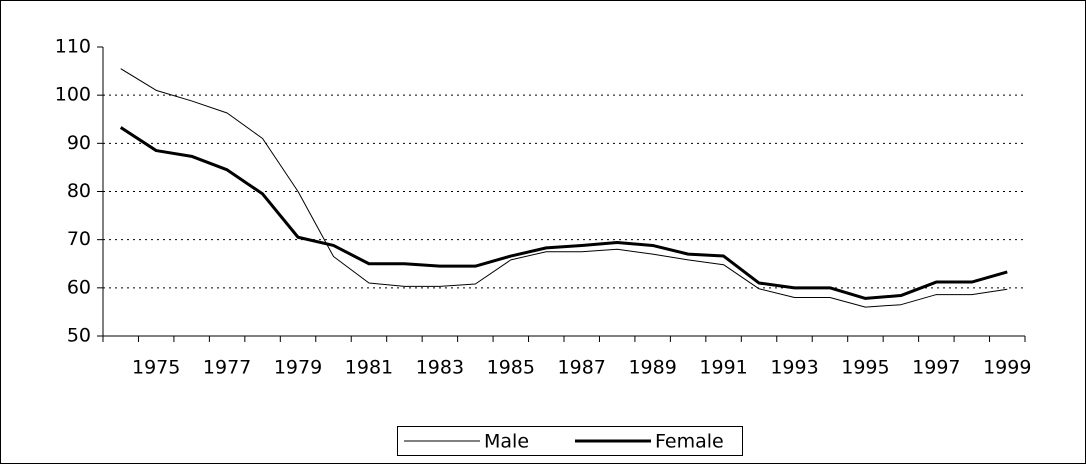 This screenshot has height=468, width=1086. What do you see at coordinates (1007, 368) in the screenshot?
I see `x-tick-label: 1999` at bounding box center [1007, 368].